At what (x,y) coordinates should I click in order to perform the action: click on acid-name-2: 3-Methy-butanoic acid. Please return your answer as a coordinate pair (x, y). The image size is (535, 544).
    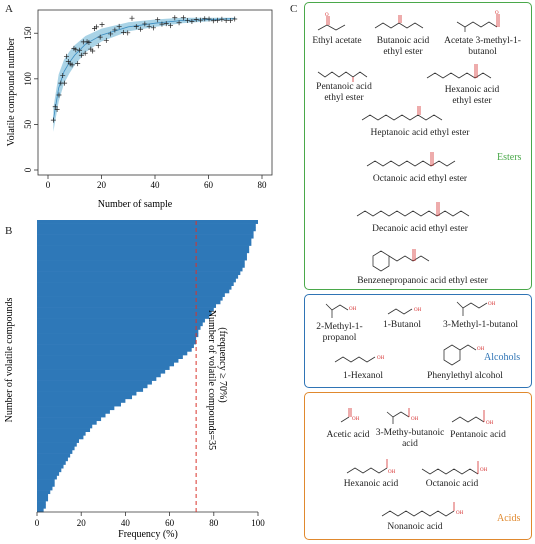
    Looking at the image, I should click on (410, 438).